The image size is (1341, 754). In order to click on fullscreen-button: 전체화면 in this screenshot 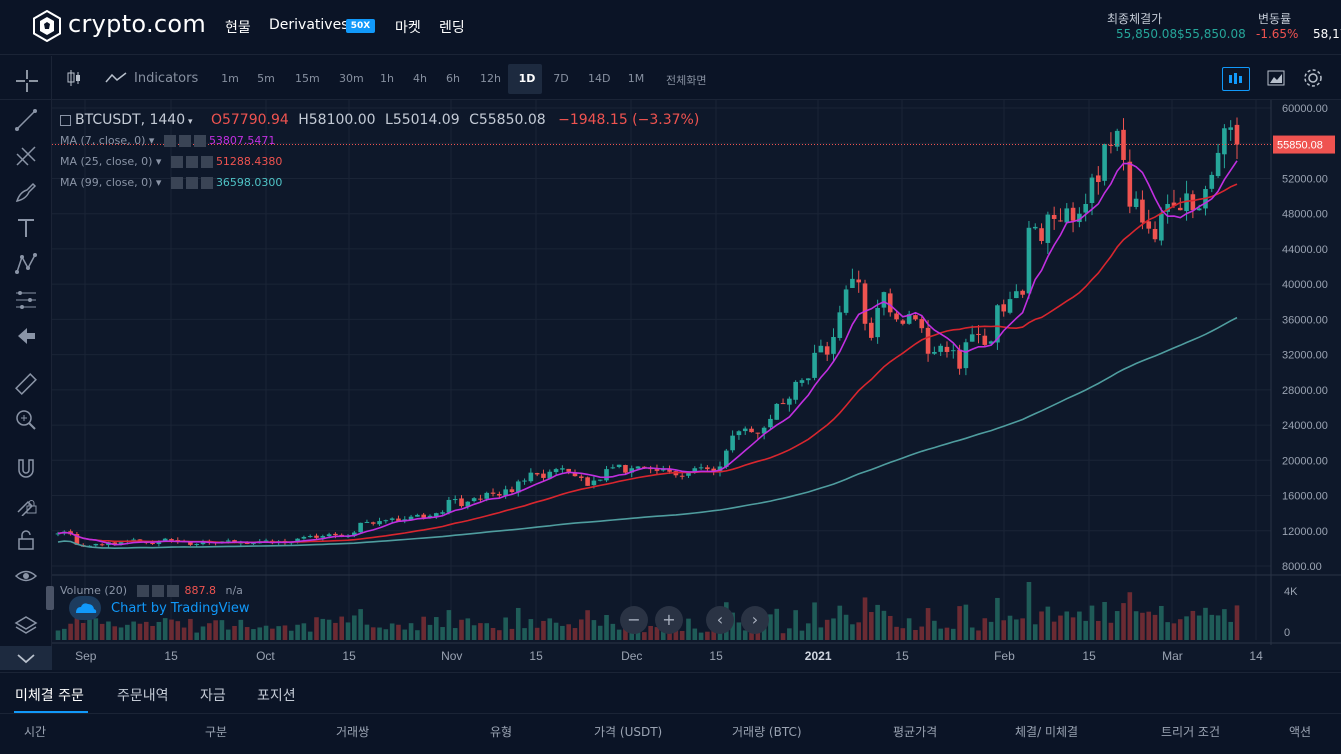, I will do `click(686, 80)`.